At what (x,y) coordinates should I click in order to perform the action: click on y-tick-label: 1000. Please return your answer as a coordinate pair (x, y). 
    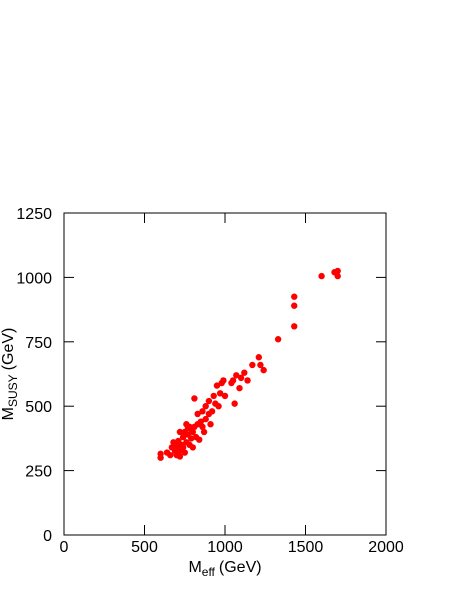
    Looking at the image, I should click on (34, 278).